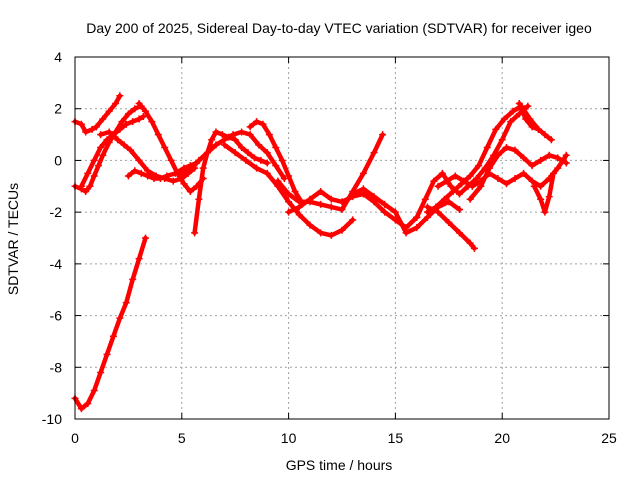  What do you see at coordinates (58, 160) in the screenshot?
I see `y-tick-label: 0` at bounding box center [58, 160].